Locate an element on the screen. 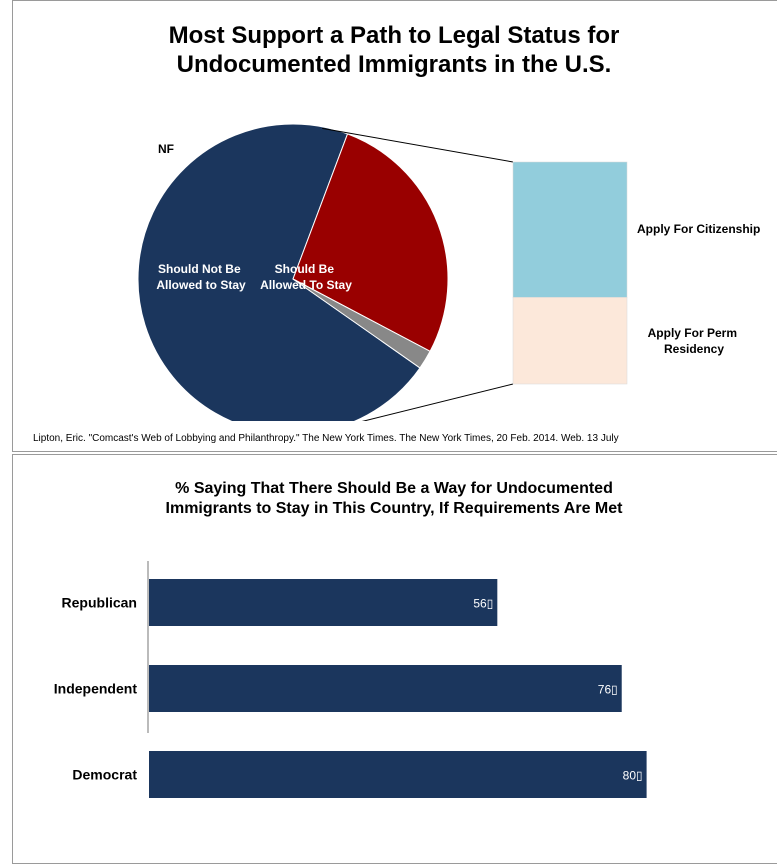 The image size is (777, 864). bar-independent is located at coordinates (385, 688).